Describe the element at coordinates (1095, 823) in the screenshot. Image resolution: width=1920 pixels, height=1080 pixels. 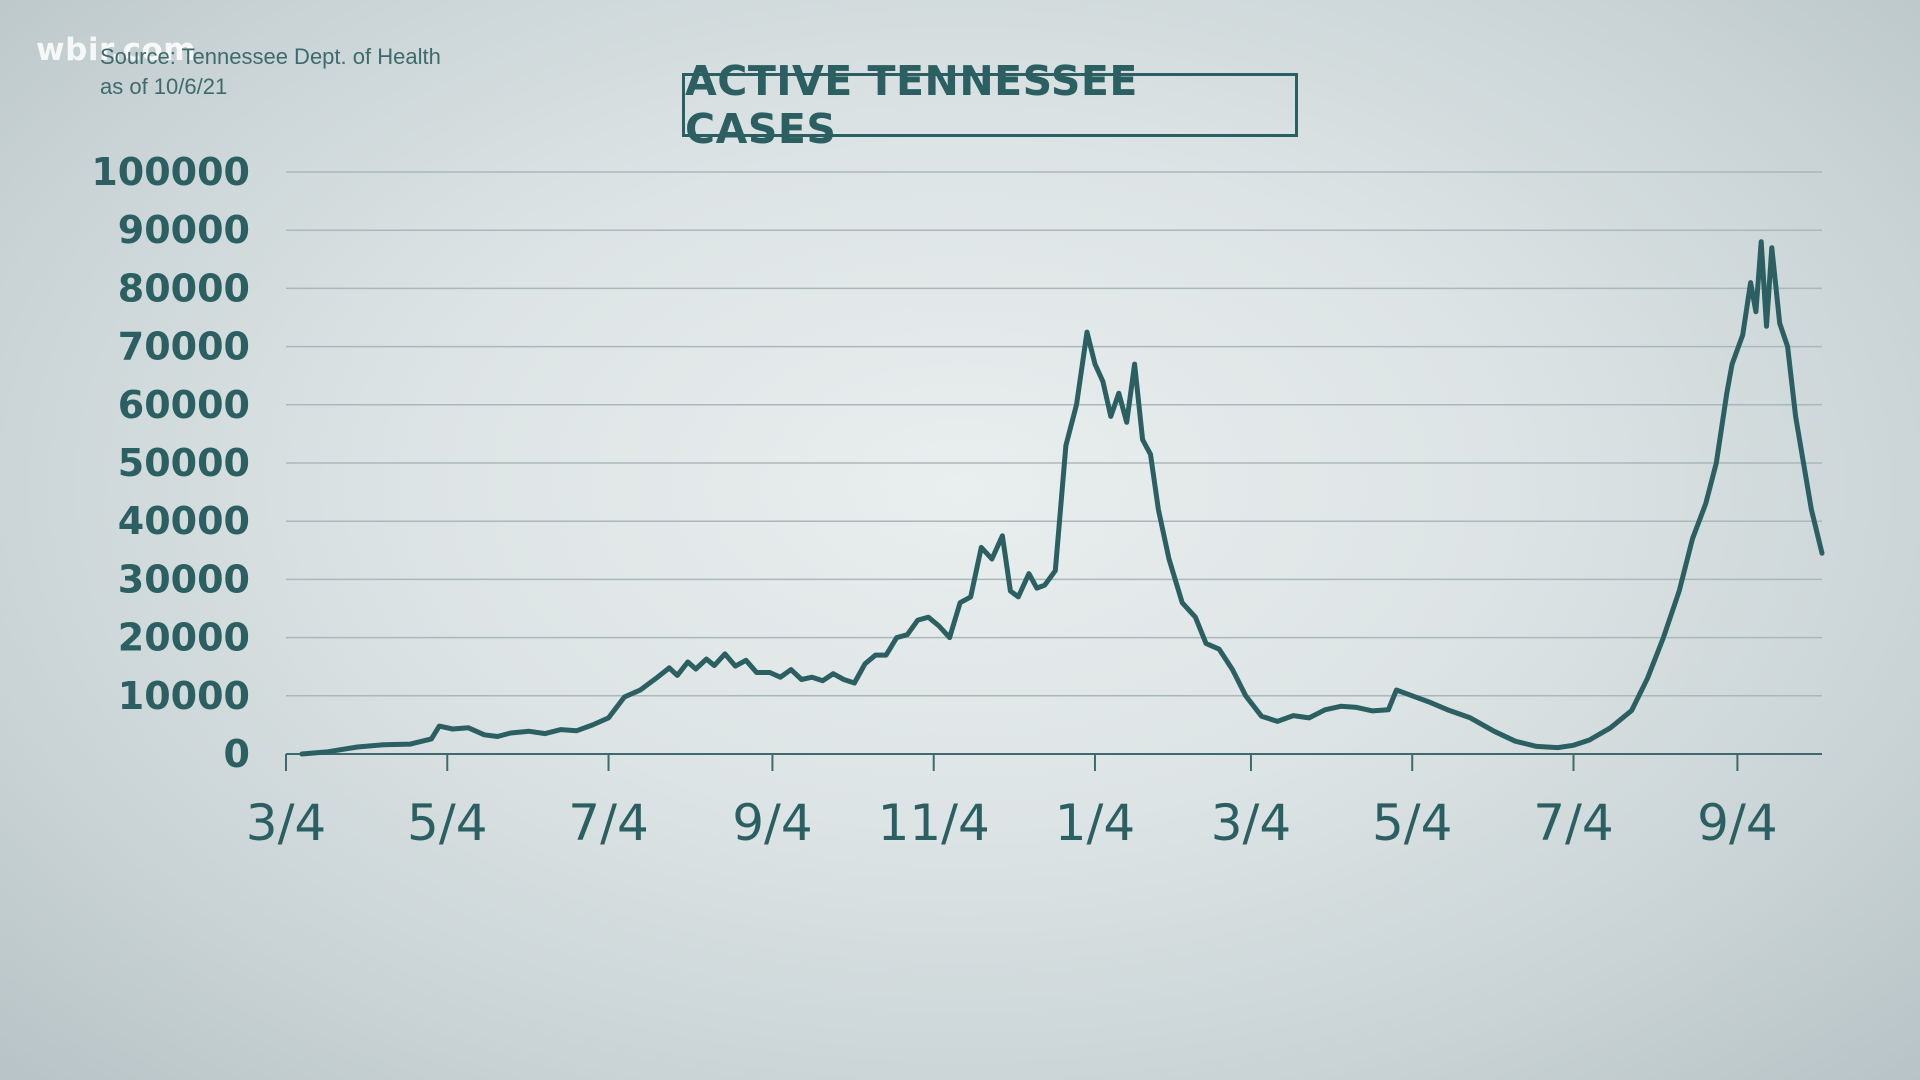
I see `x-tick-label: 1/4` at that location.